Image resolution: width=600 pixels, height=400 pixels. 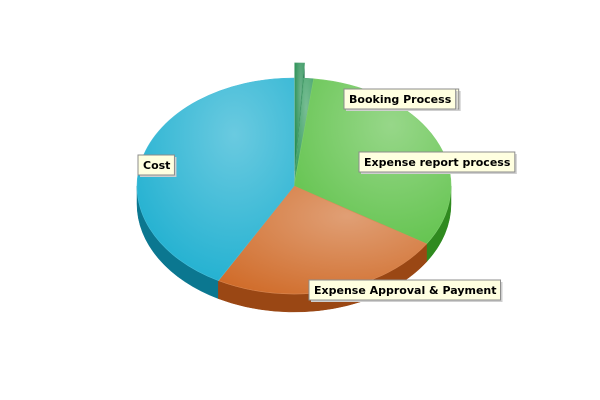 I want to click on slice-label-text: Expense report process, so click(x=437, y=162).